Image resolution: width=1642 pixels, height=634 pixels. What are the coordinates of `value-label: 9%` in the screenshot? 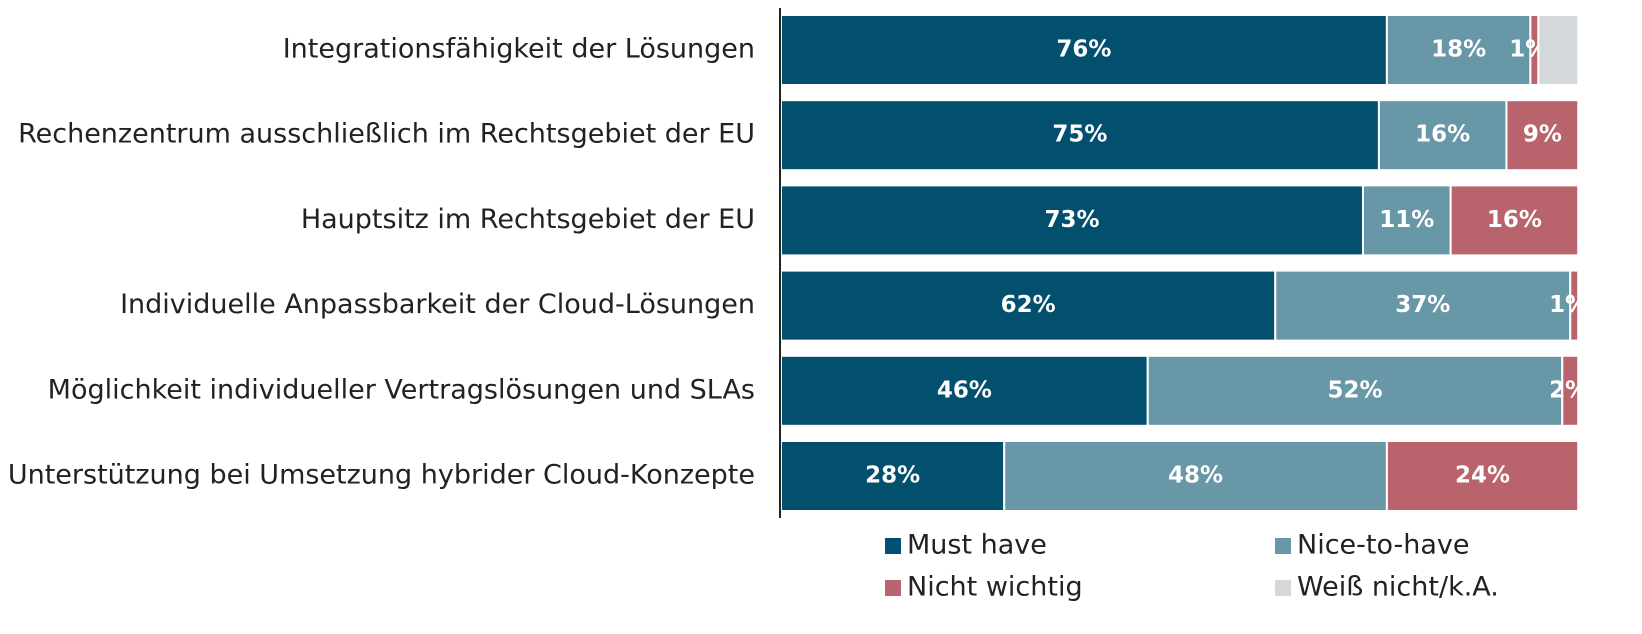 It's located at (1542, 135).